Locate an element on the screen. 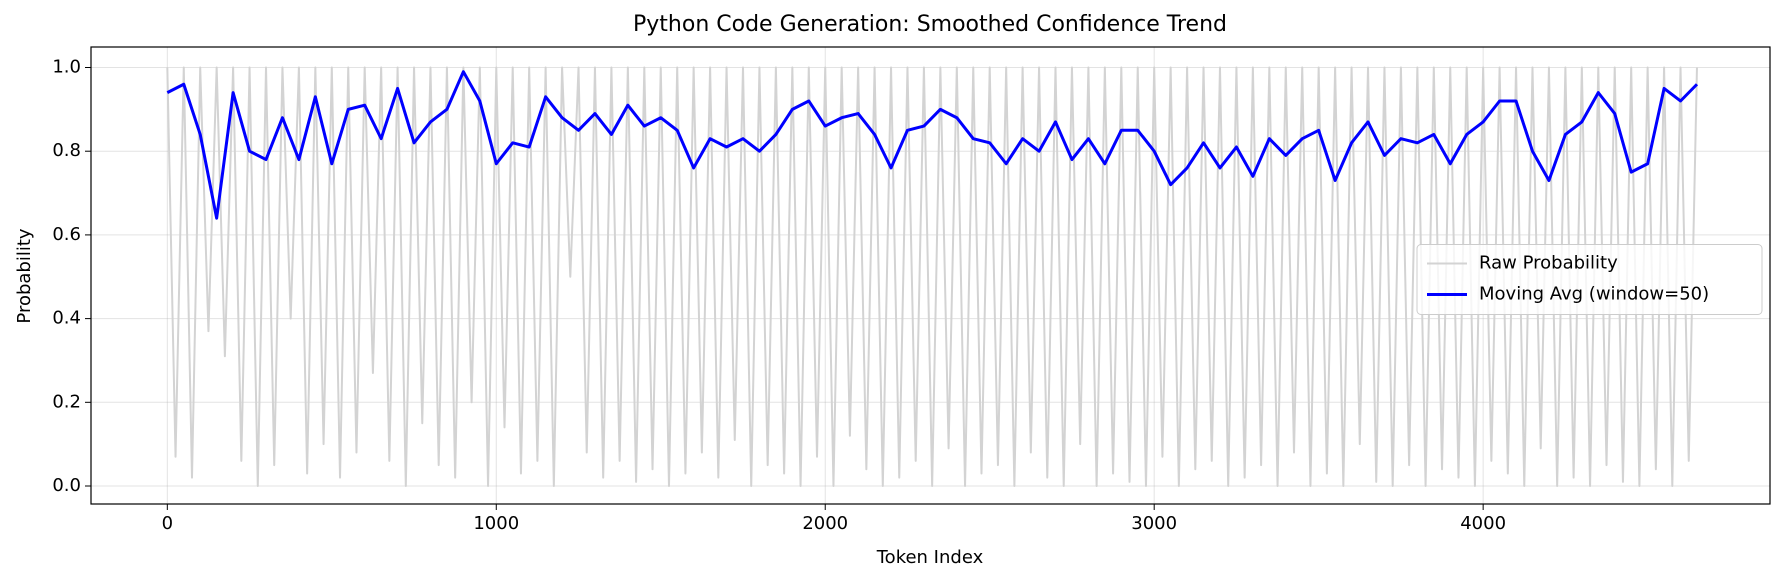 The image size is (1785, 584). legend-label: Moving Avg (window=50) is located at coordinates (1594, 294).